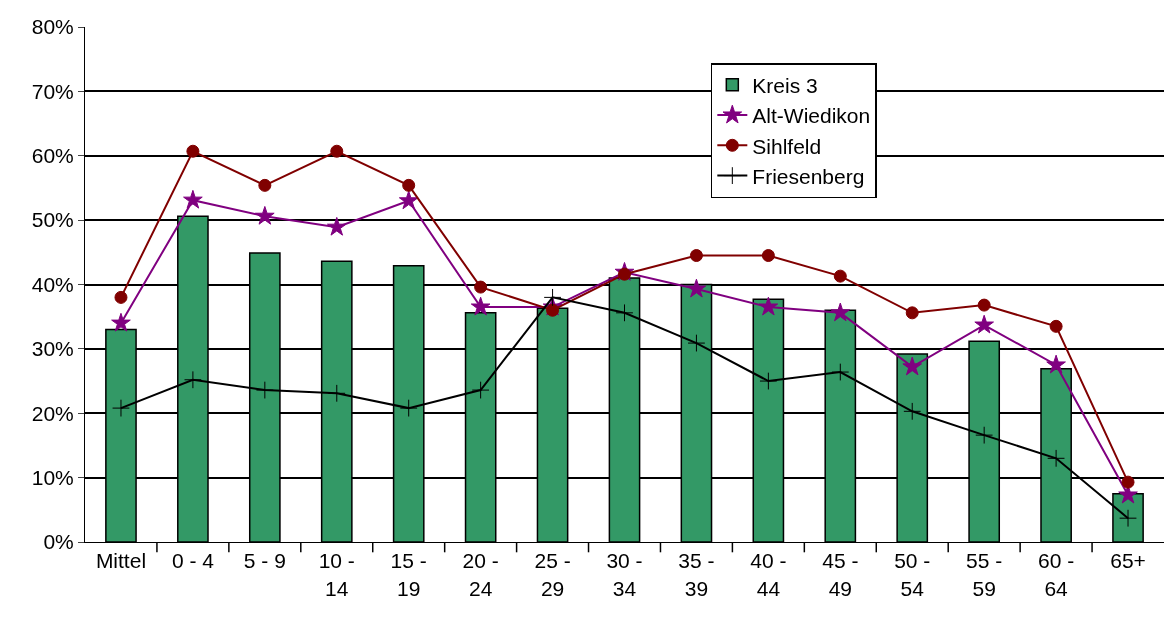  I want to click on x-tick-label: 20 - 24, so click(480, 574).